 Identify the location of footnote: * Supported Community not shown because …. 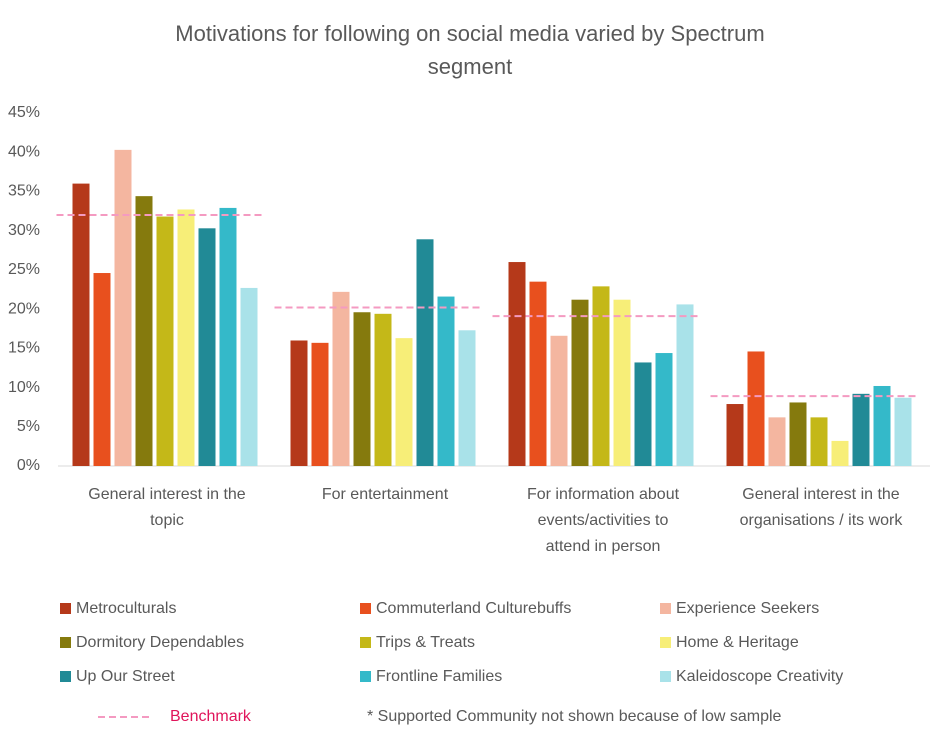
(574, 716).